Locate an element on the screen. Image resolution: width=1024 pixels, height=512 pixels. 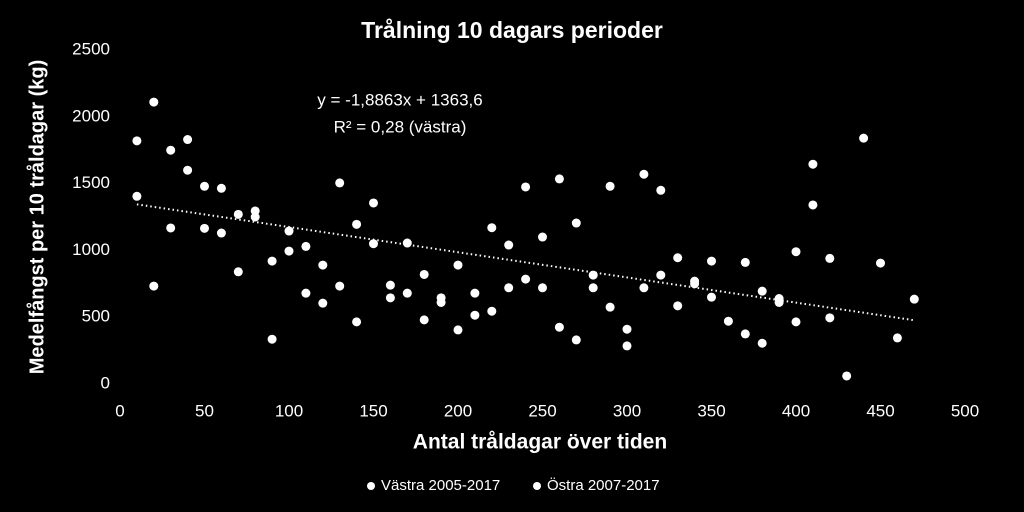
y-tick-label: 2000 is located at coordinates (91, 115).